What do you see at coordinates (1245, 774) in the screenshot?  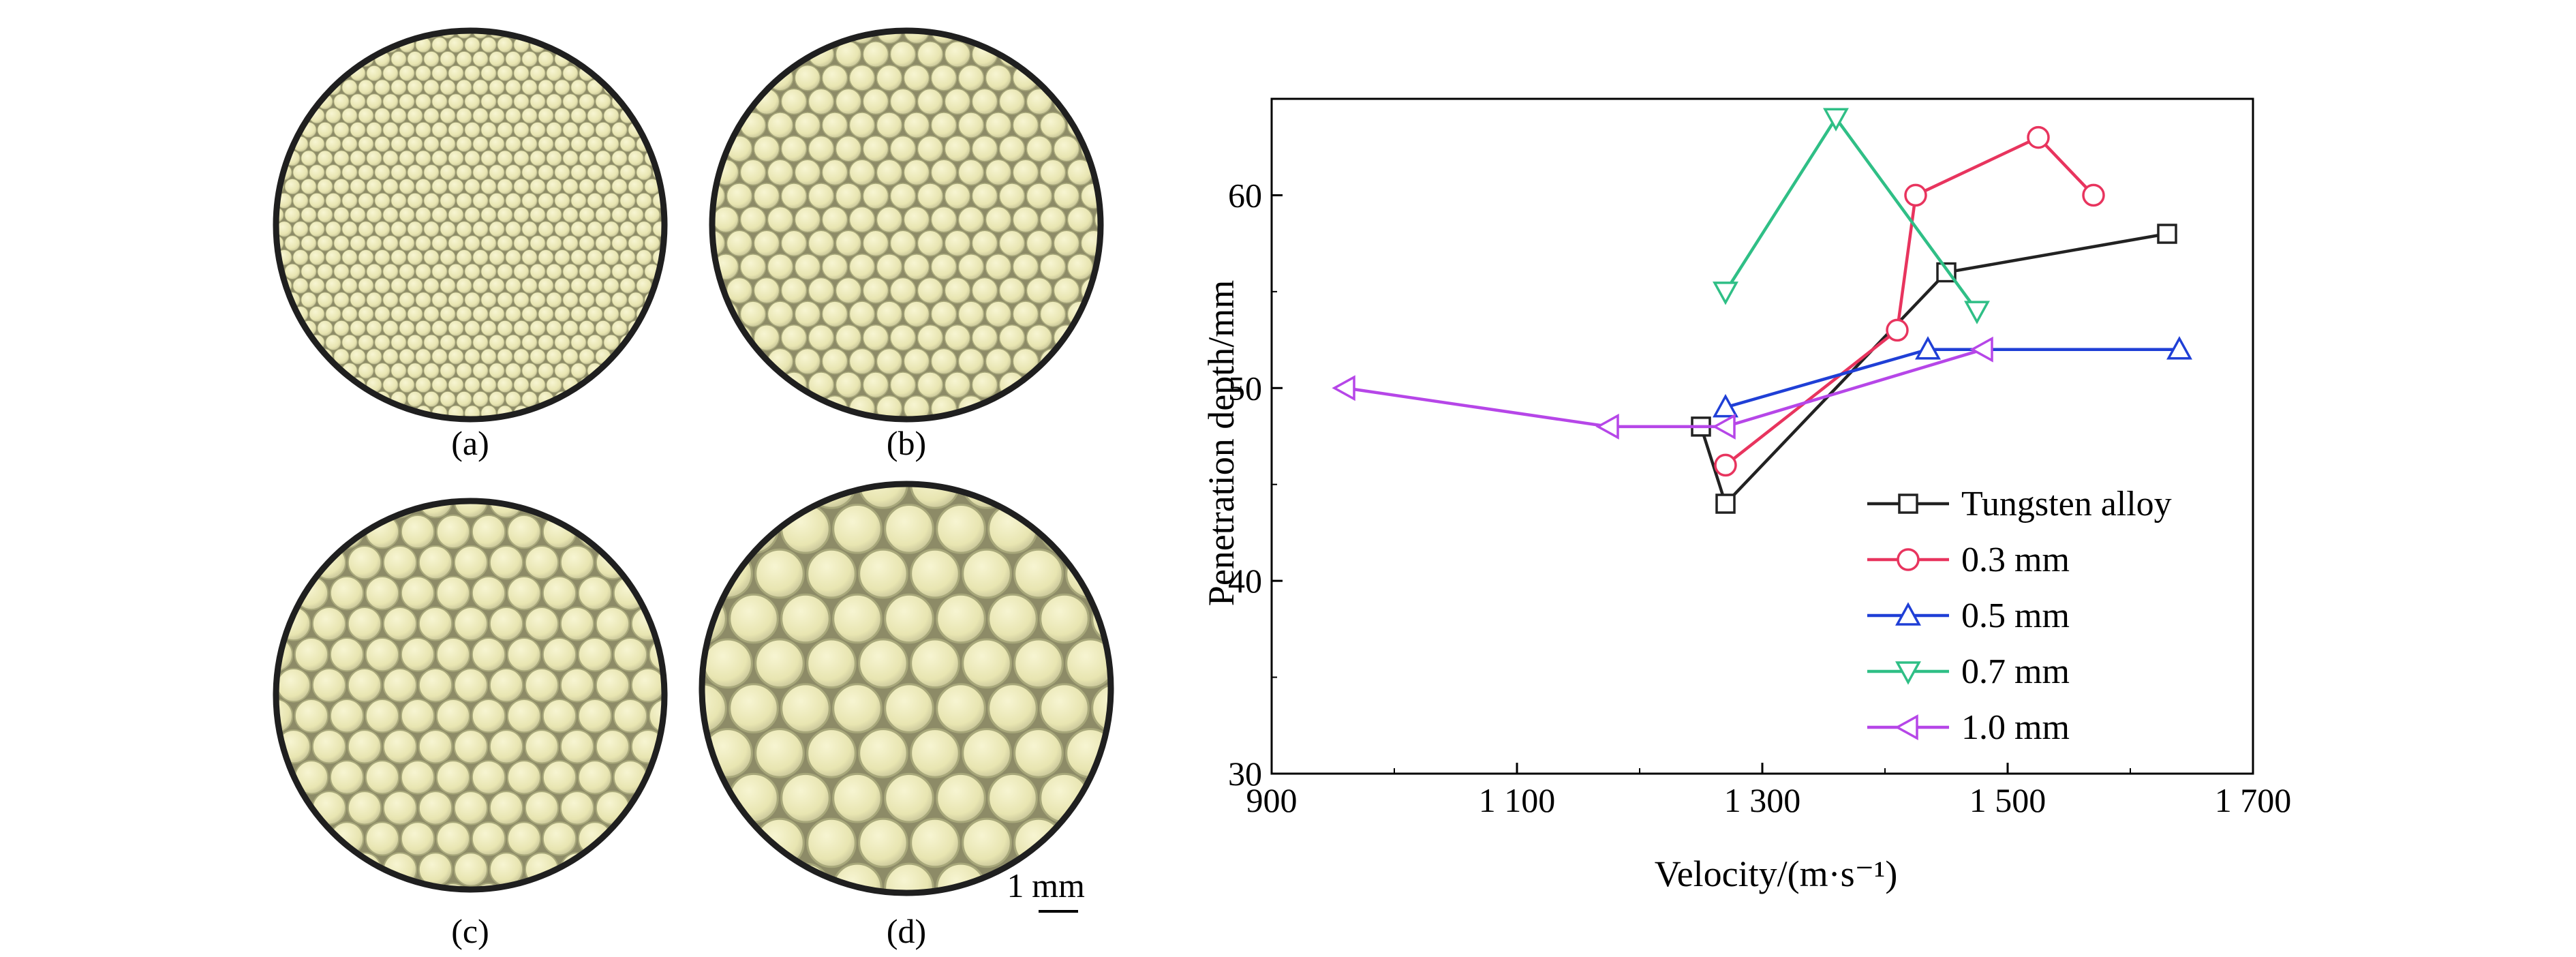 I see `y-tick-label: 30` at bounding box center [1245, 774].